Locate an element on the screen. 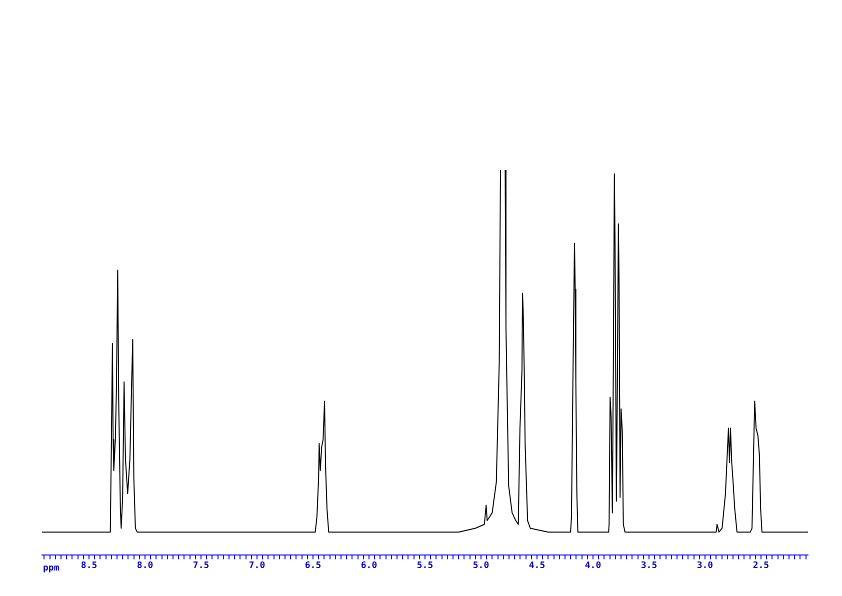 Image resolution: width=842 pixels, height=596 pixels. x-tick-label: 4.0 is located at coordinates (593, 565).